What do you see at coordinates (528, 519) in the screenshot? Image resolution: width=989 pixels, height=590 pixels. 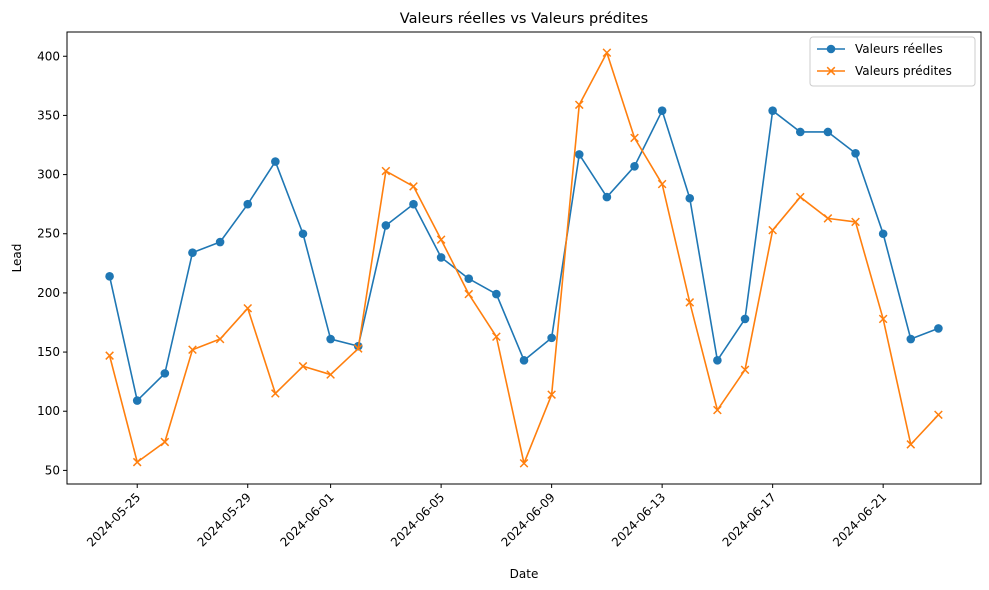 I see `x-tick-label: 2024-06-09` at bounding box center [528, 519].